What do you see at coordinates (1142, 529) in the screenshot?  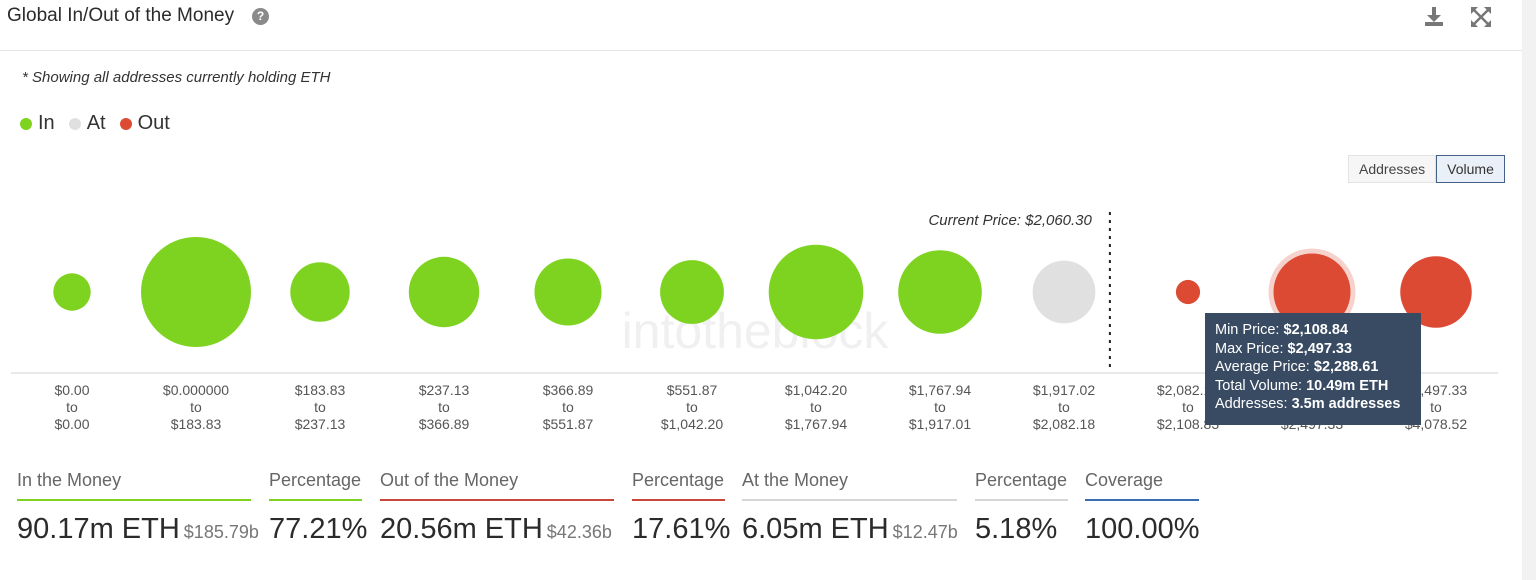 I see `stat-value: 100.00%` at bounding box center [1142, 529].